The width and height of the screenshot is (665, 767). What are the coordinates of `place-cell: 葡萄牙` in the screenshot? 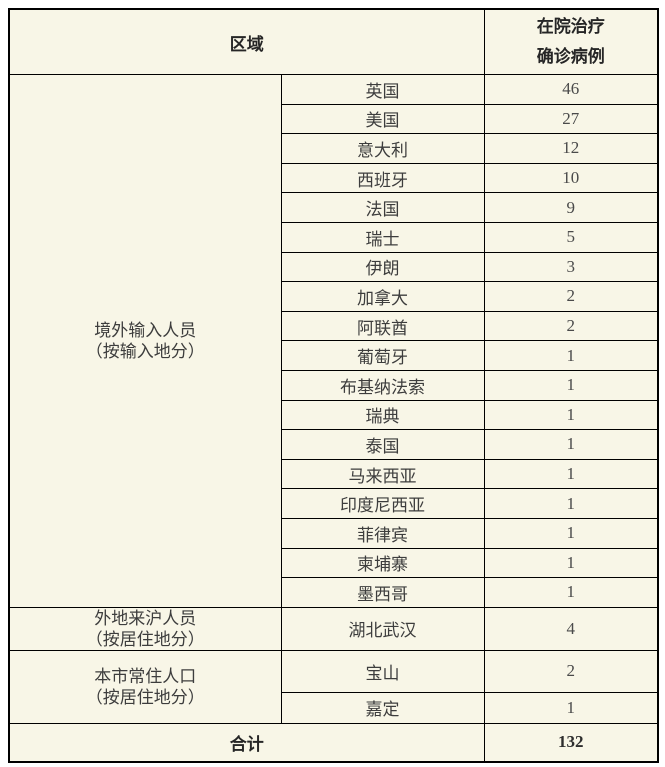 It's located at (382, 355).